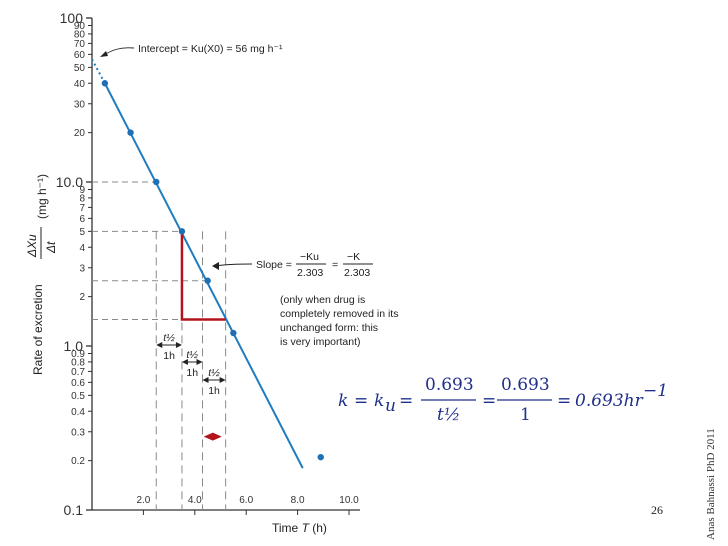 Image resolution: width=728 pixels, height=546 pixels. I want to click on eq-sign-2: =, so click(406, 401).